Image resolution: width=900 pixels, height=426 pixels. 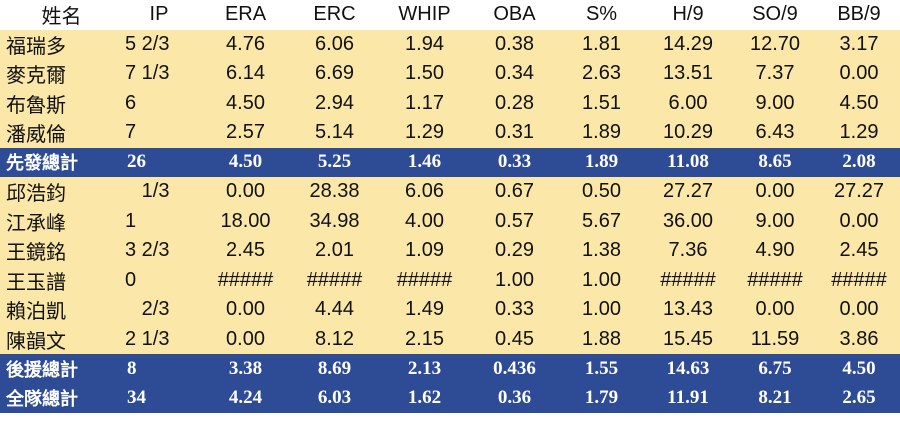 What do you see at coordinates (859, 339) in the screenshot?
I see `stat-cell: 3.86` at bounding box center [859, 339].